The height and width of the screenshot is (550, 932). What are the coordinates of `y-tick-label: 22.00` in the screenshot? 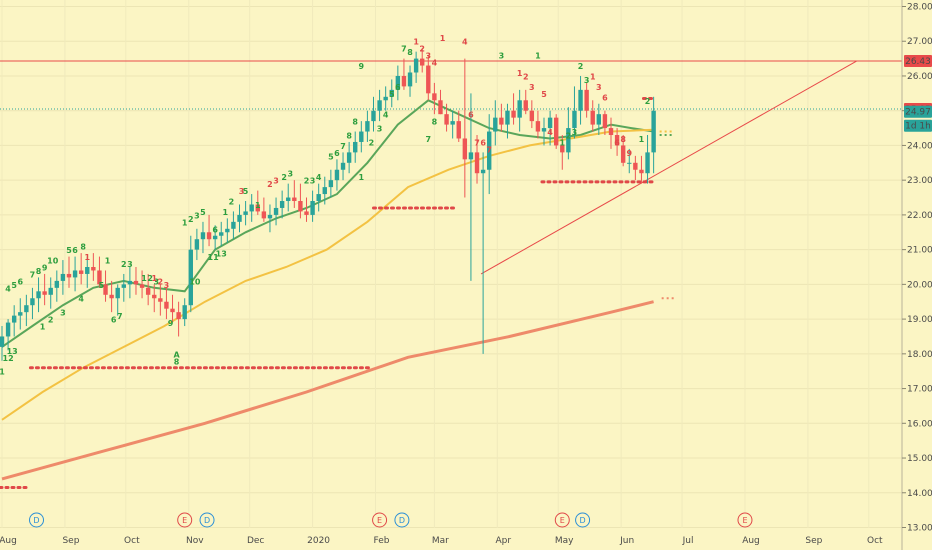 It's located at (919, 216).